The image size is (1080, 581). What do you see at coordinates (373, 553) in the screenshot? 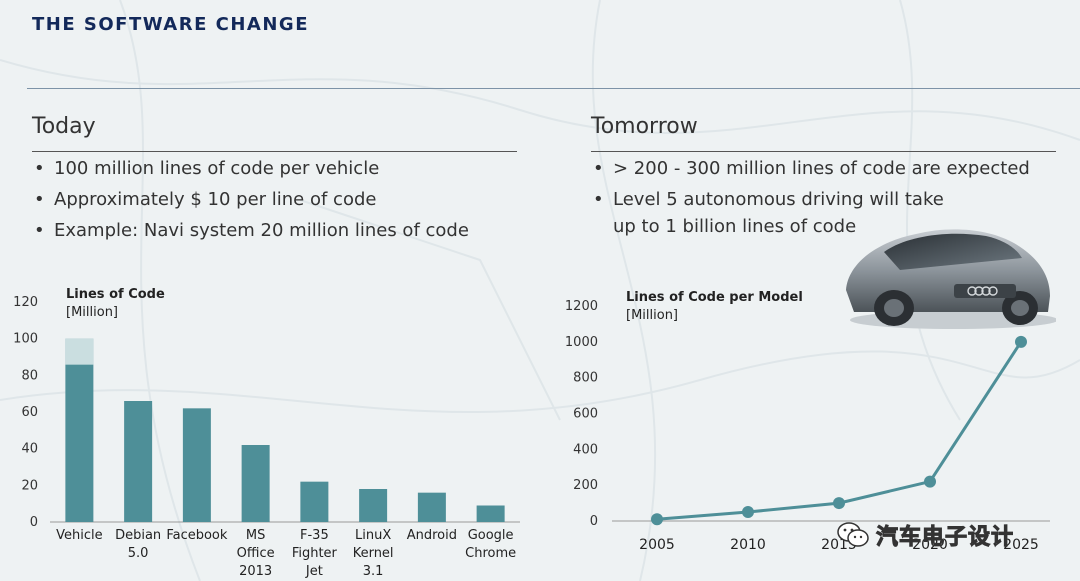
I see `bar-chart-xtick: LinuX Kernel 3.1` at bounding box center [373, 553].